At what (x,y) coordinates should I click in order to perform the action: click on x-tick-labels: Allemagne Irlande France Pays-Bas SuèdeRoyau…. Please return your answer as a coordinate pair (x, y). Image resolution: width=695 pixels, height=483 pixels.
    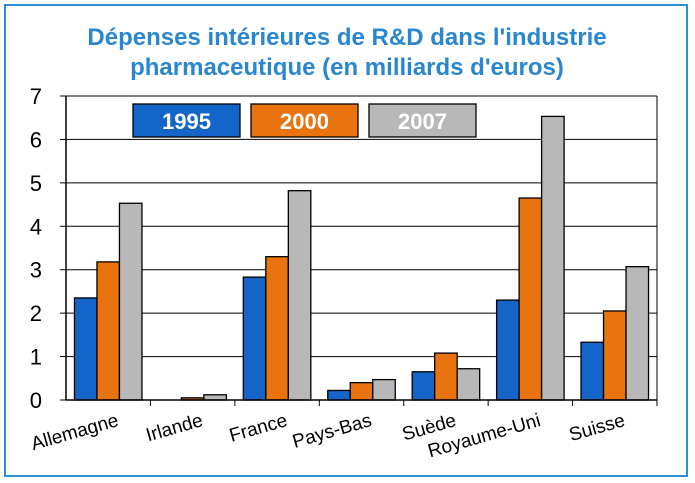
    Looking at the image, I should click on (328, 436).